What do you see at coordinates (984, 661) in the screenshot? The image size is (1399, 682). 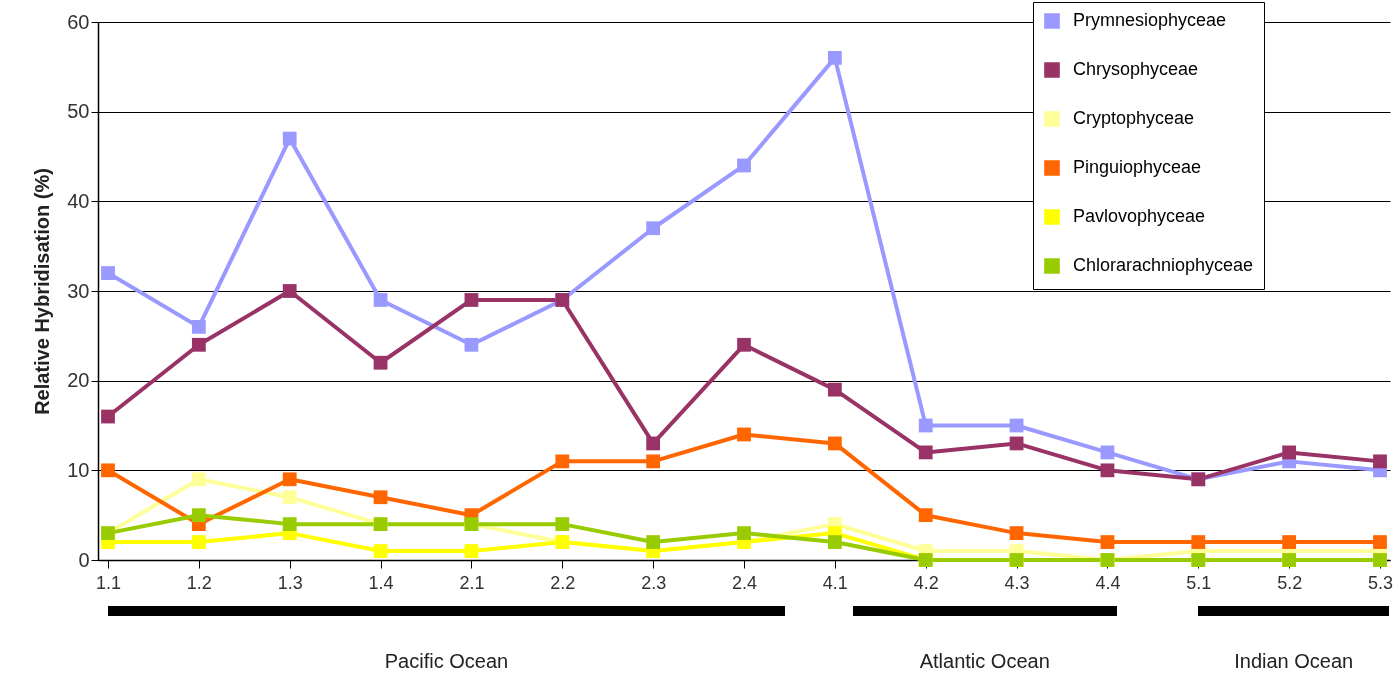 I see `text: Atlantic Ocean` at bounding box center [984, 661].